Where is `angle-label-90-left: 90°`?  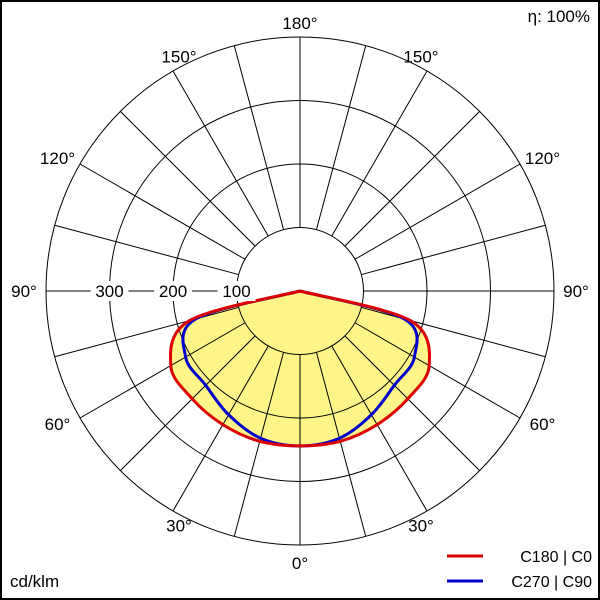
angle-label-90-left: 90° is located at coordinates (24, 291).